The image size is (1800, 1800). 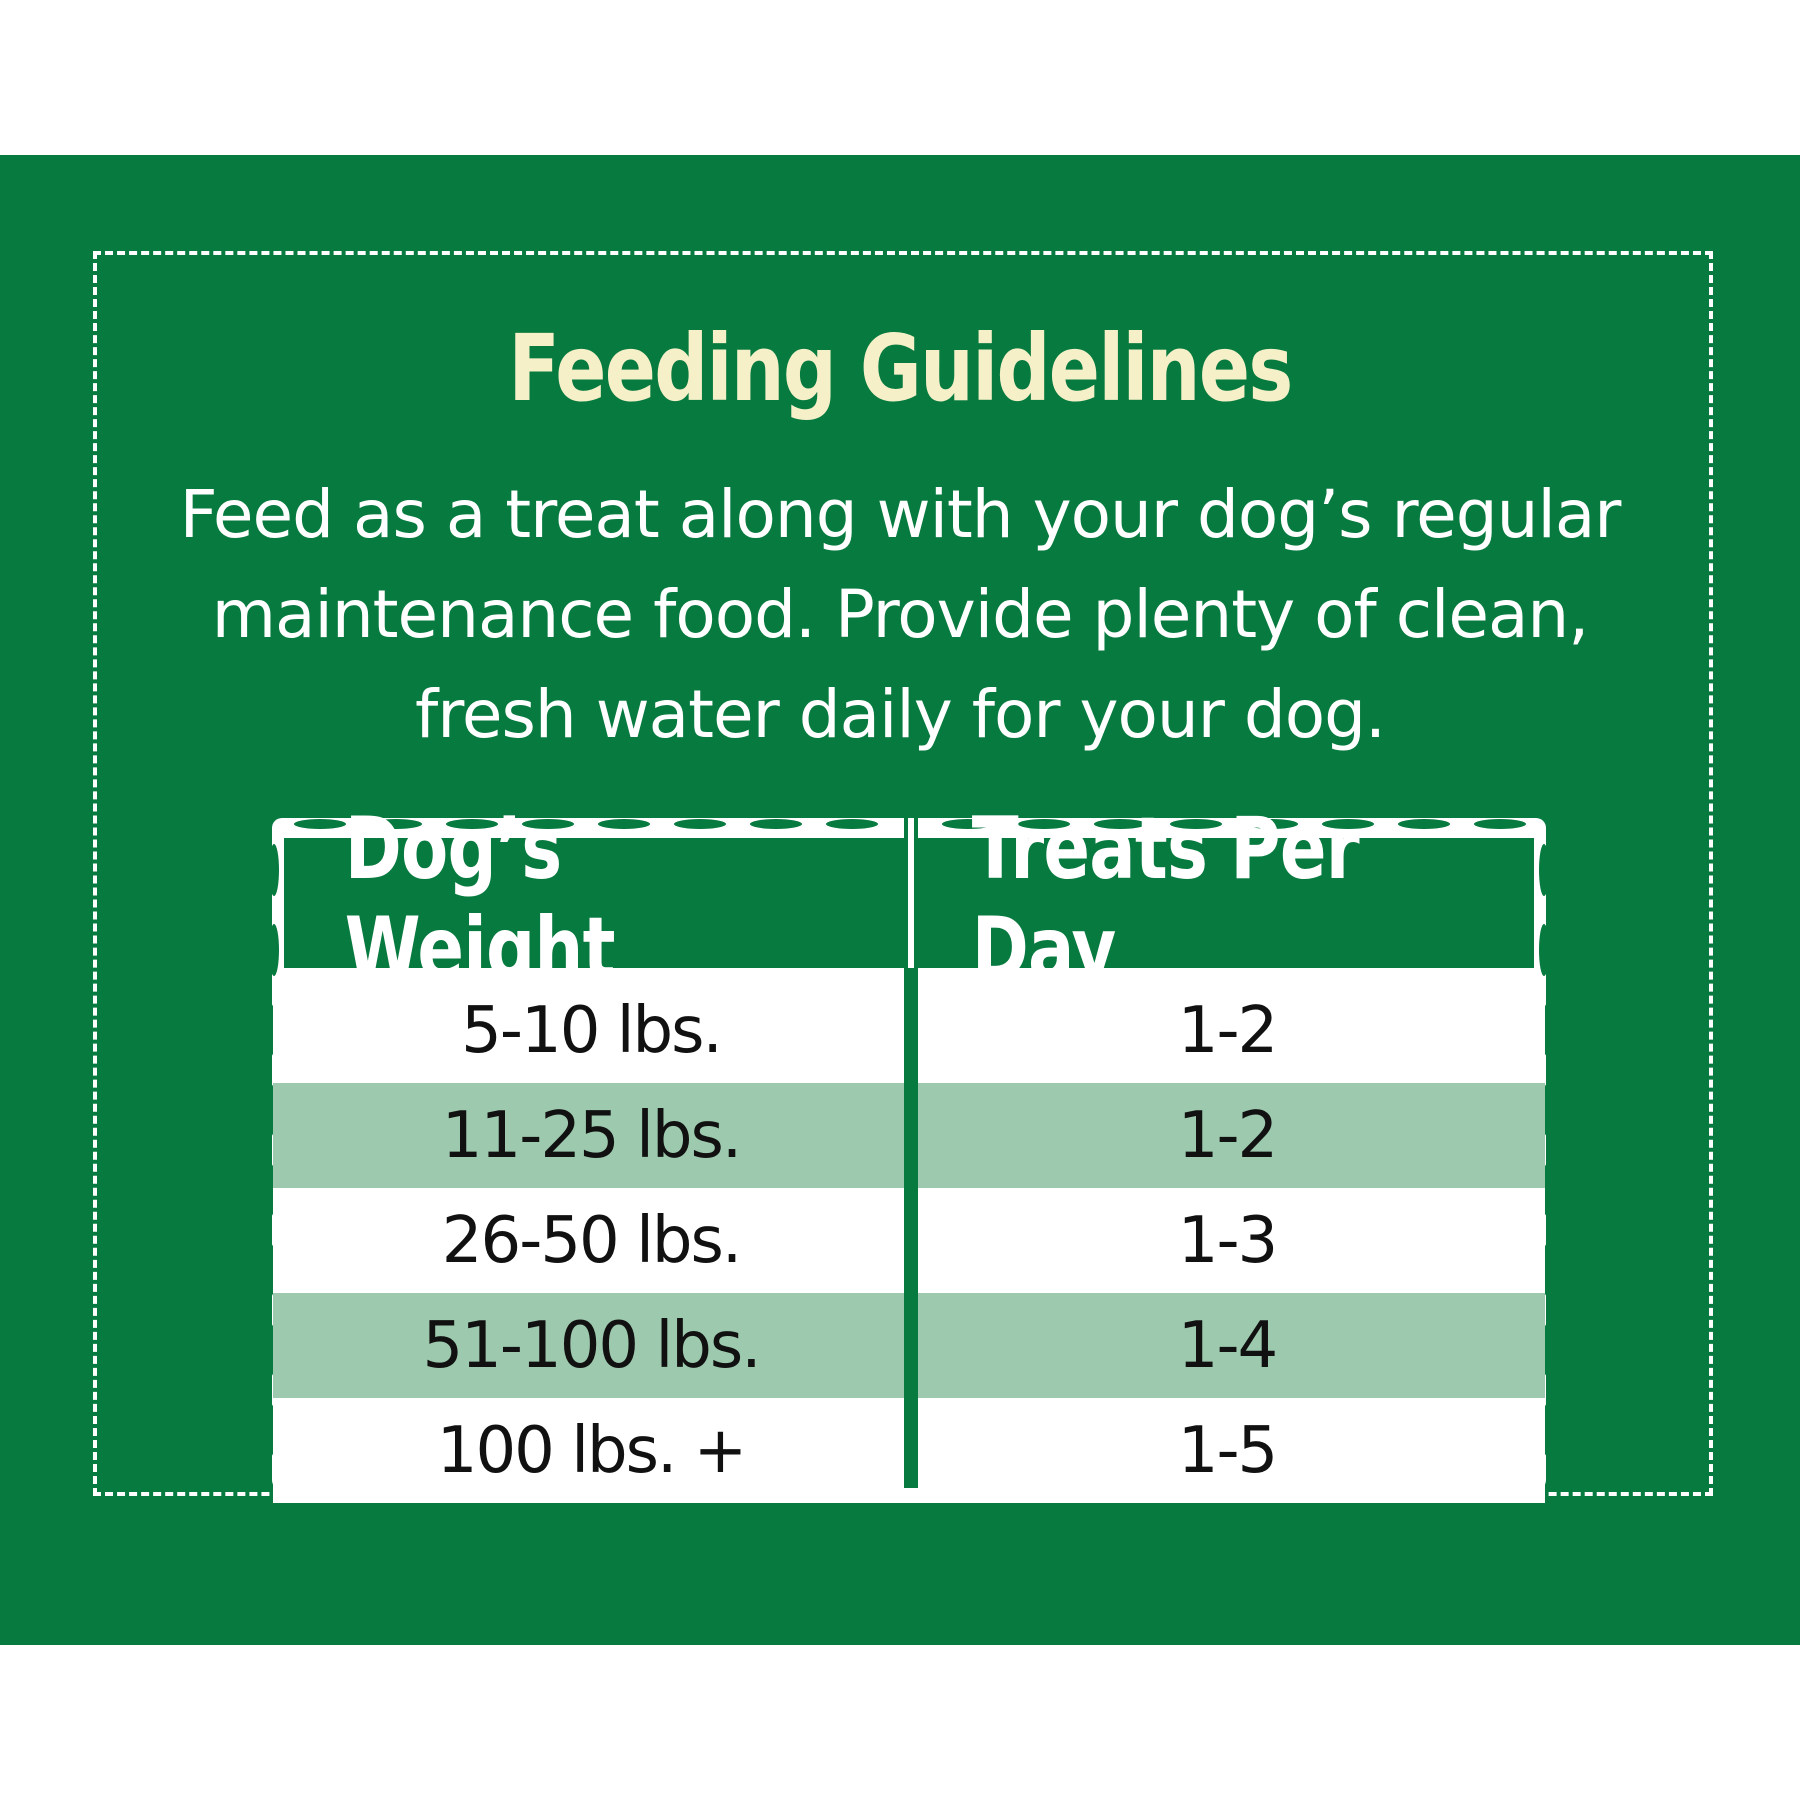 I want to click on treats-cell: 1-3, so click(x=1227, y=1240).